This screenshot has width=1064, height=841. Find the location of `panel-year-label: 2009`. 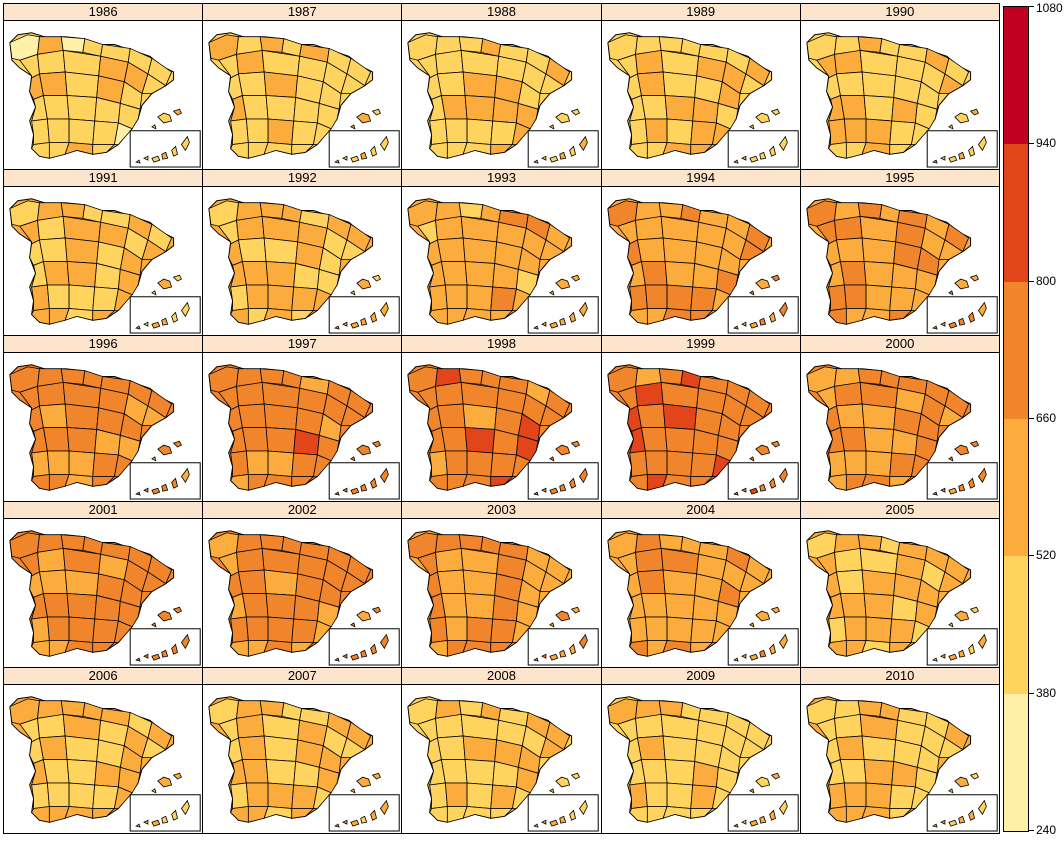

panel-year-label: 2009 is located at coordinates (700, 676).